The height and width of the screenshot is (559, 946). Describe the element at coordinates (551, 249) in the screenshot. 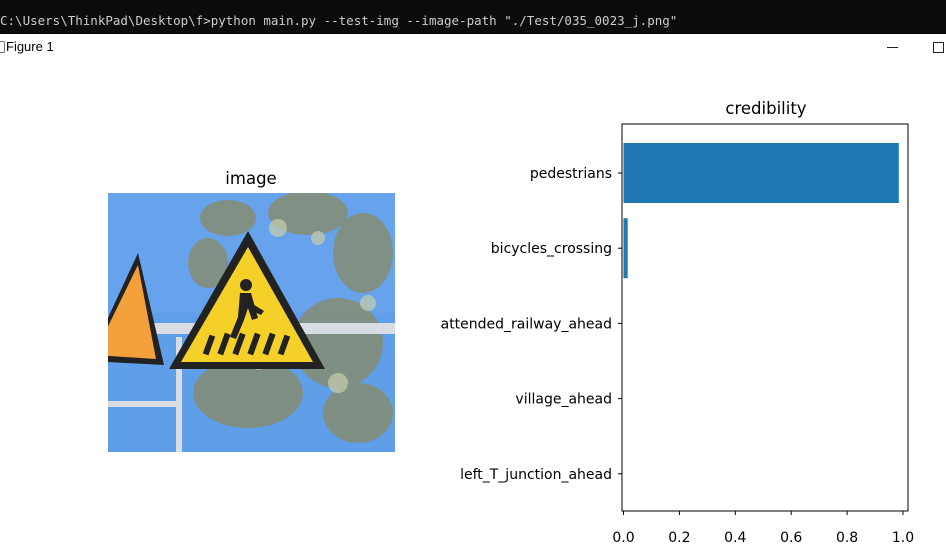

I see `y-tick-label: bicycles_crossing` at that location.